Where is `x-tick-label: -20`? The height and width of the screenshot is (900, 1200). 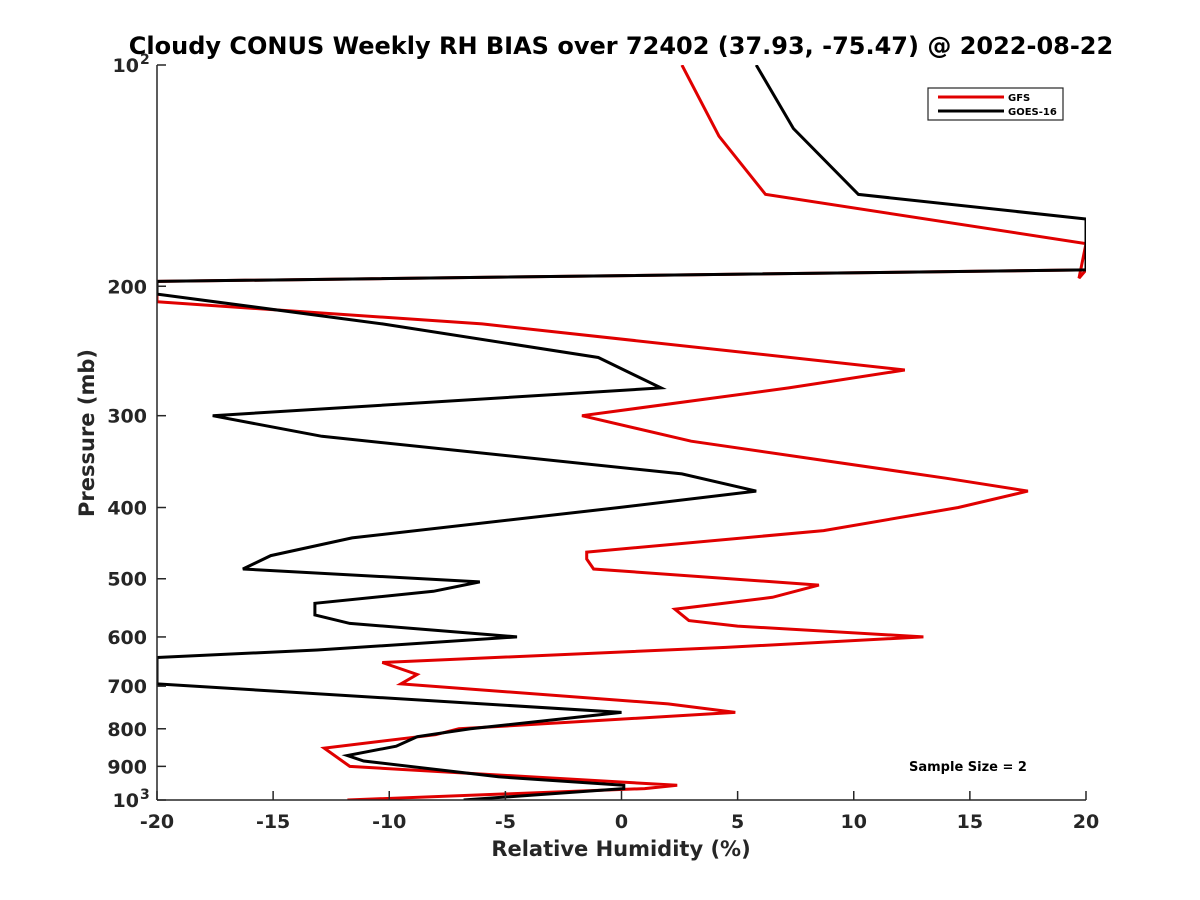 x-tick-label: -20 is located at coordinates (157, 822).